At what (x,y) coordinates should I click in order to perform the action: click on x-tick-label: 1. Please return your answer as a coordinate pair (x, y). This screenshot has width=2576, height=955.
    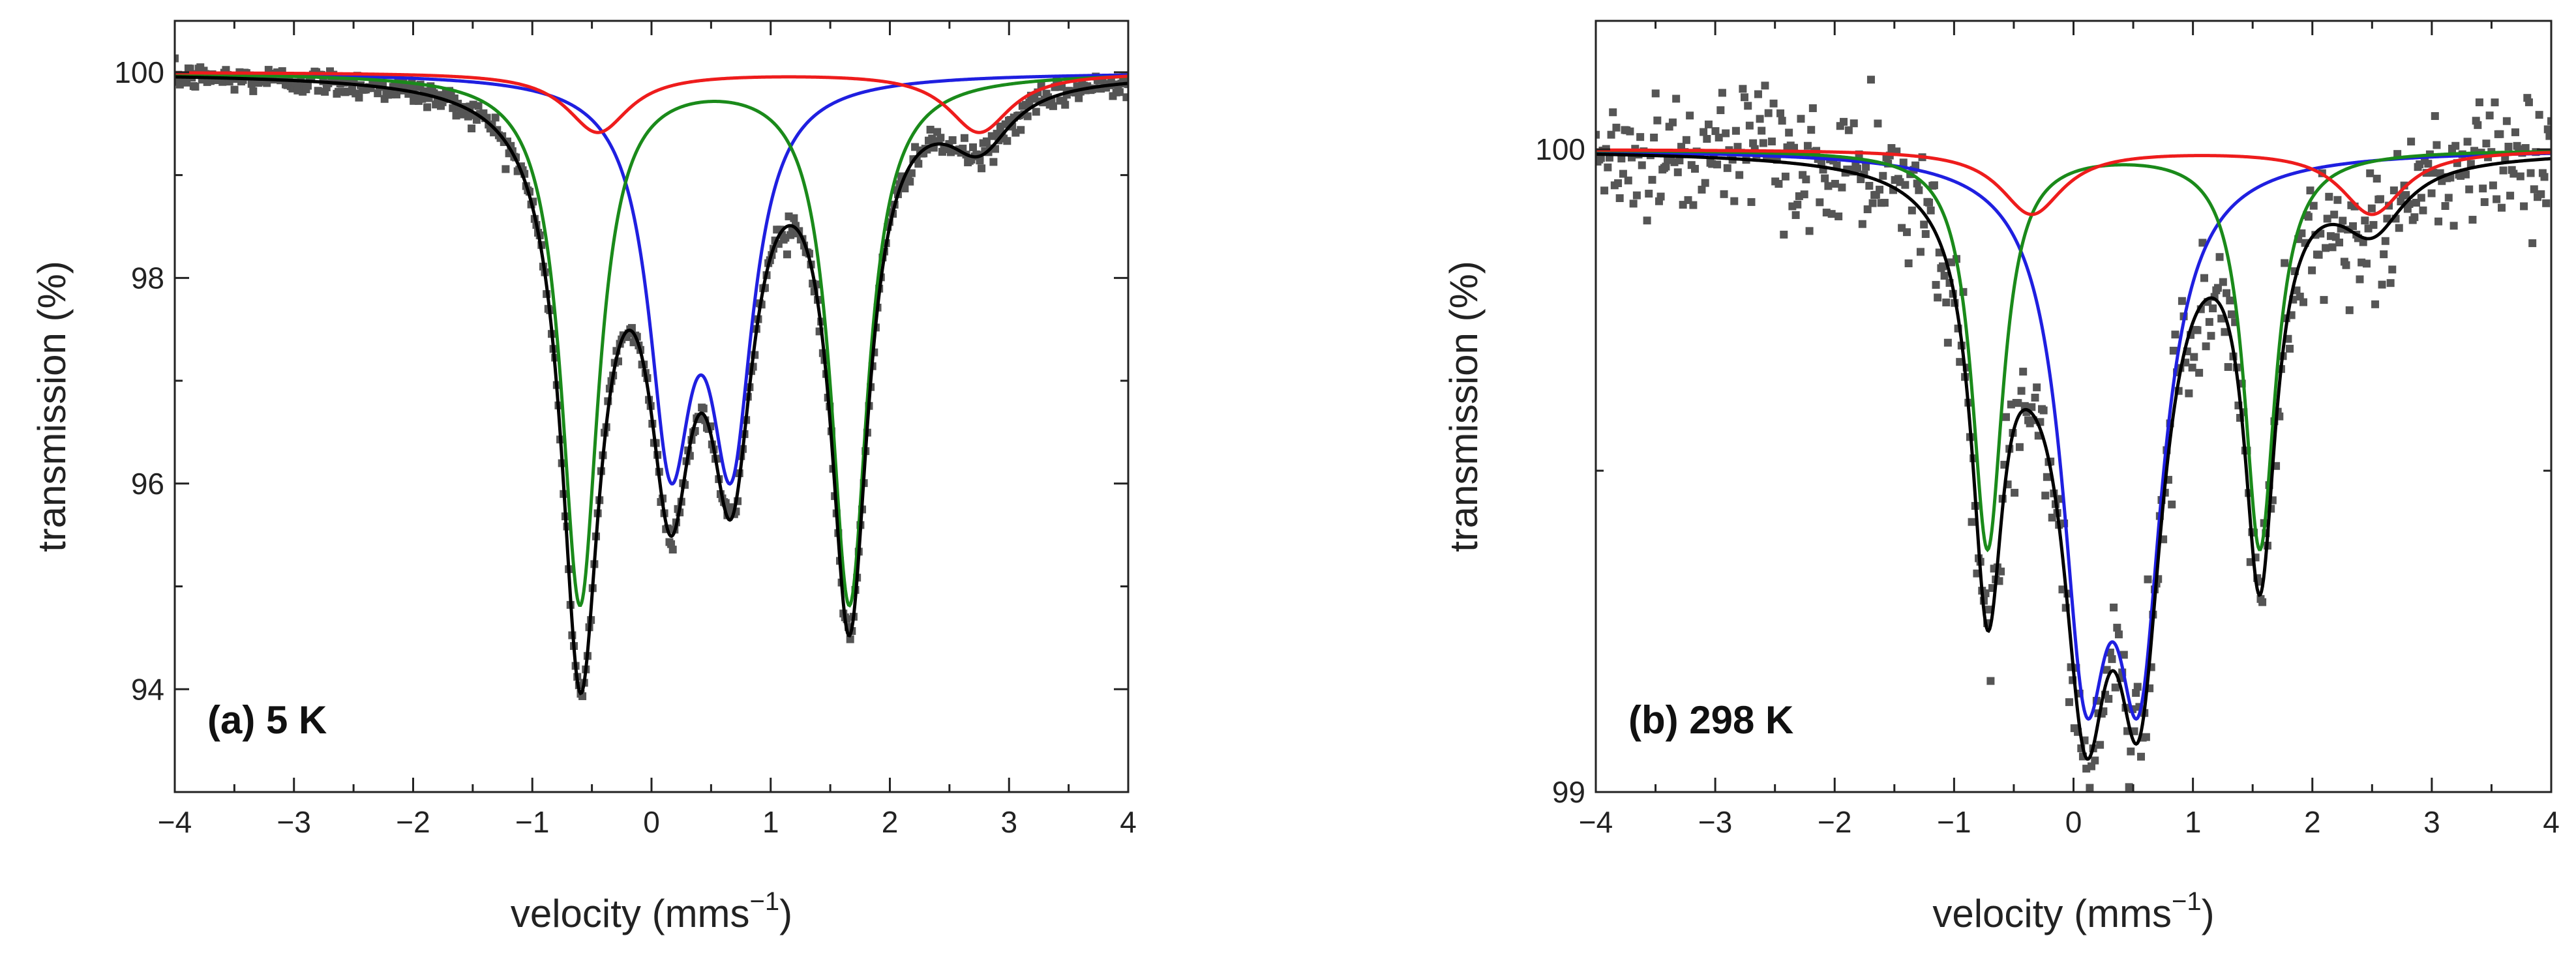
    Looking at the image, I should click on (2193, 822).